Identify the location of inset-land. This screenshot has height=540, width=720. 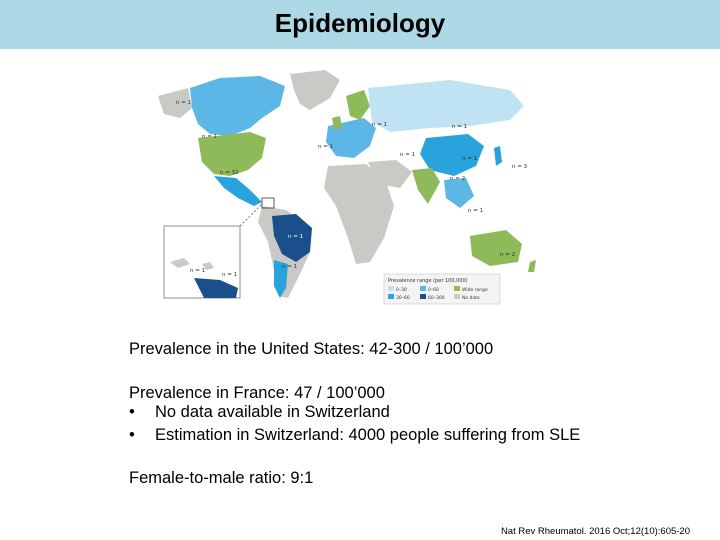
(216, 288).